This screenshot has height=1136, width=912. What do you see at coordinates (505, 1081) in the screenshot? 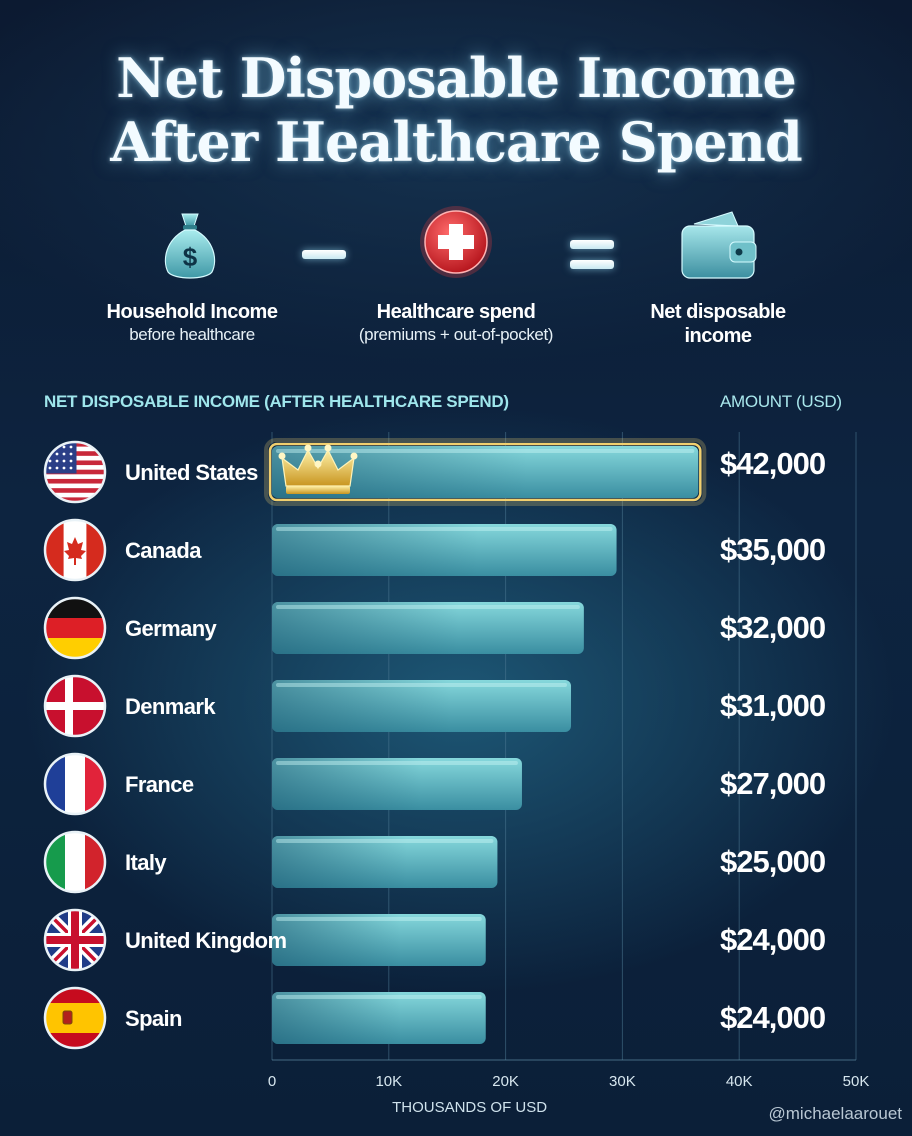
I see `x-tick-label: 20K` at bounding box center [505, 1081].